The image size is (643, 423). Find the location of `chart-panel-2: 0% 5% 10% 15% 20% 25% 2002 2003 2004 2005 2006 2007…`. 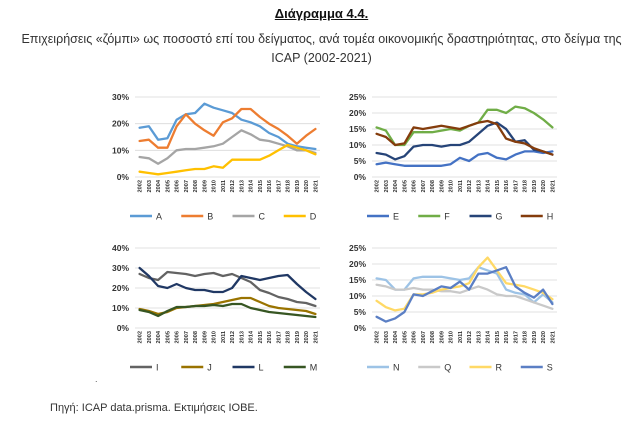

chart-panel-2: 0% 5% 10% 15% 20% 25% 2002 2003 2004 2005 2006 2007… is located at coordinates (453, 157).